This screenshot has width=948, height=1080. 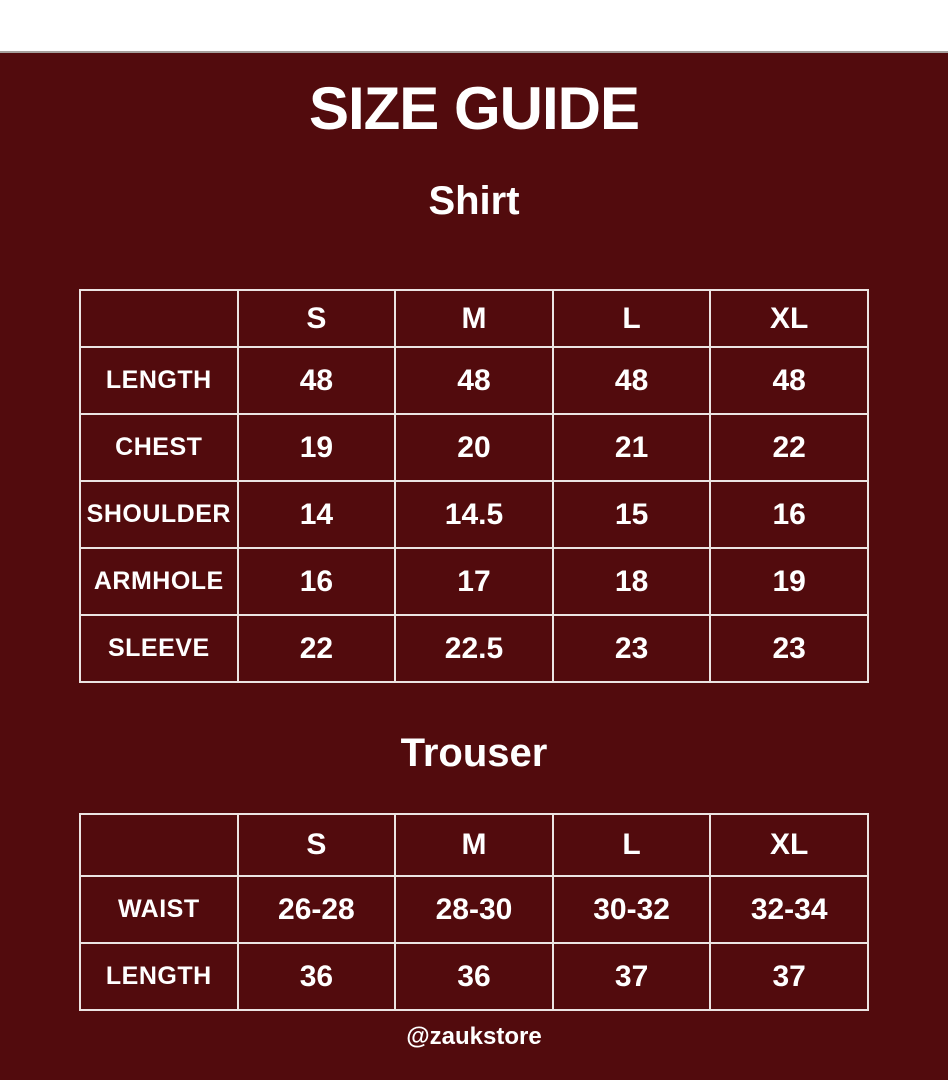 I want to click on size-value: 17, so click(x=474, y=581).